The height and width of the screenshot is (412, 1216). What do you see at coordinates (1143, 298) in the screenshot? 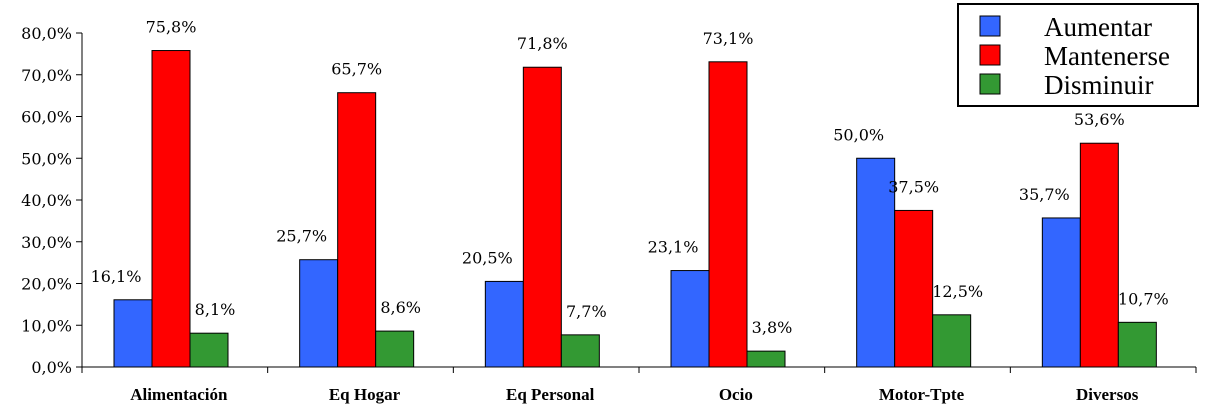
I see `data-label: 10,7%` at bounding box center [1143, 298].